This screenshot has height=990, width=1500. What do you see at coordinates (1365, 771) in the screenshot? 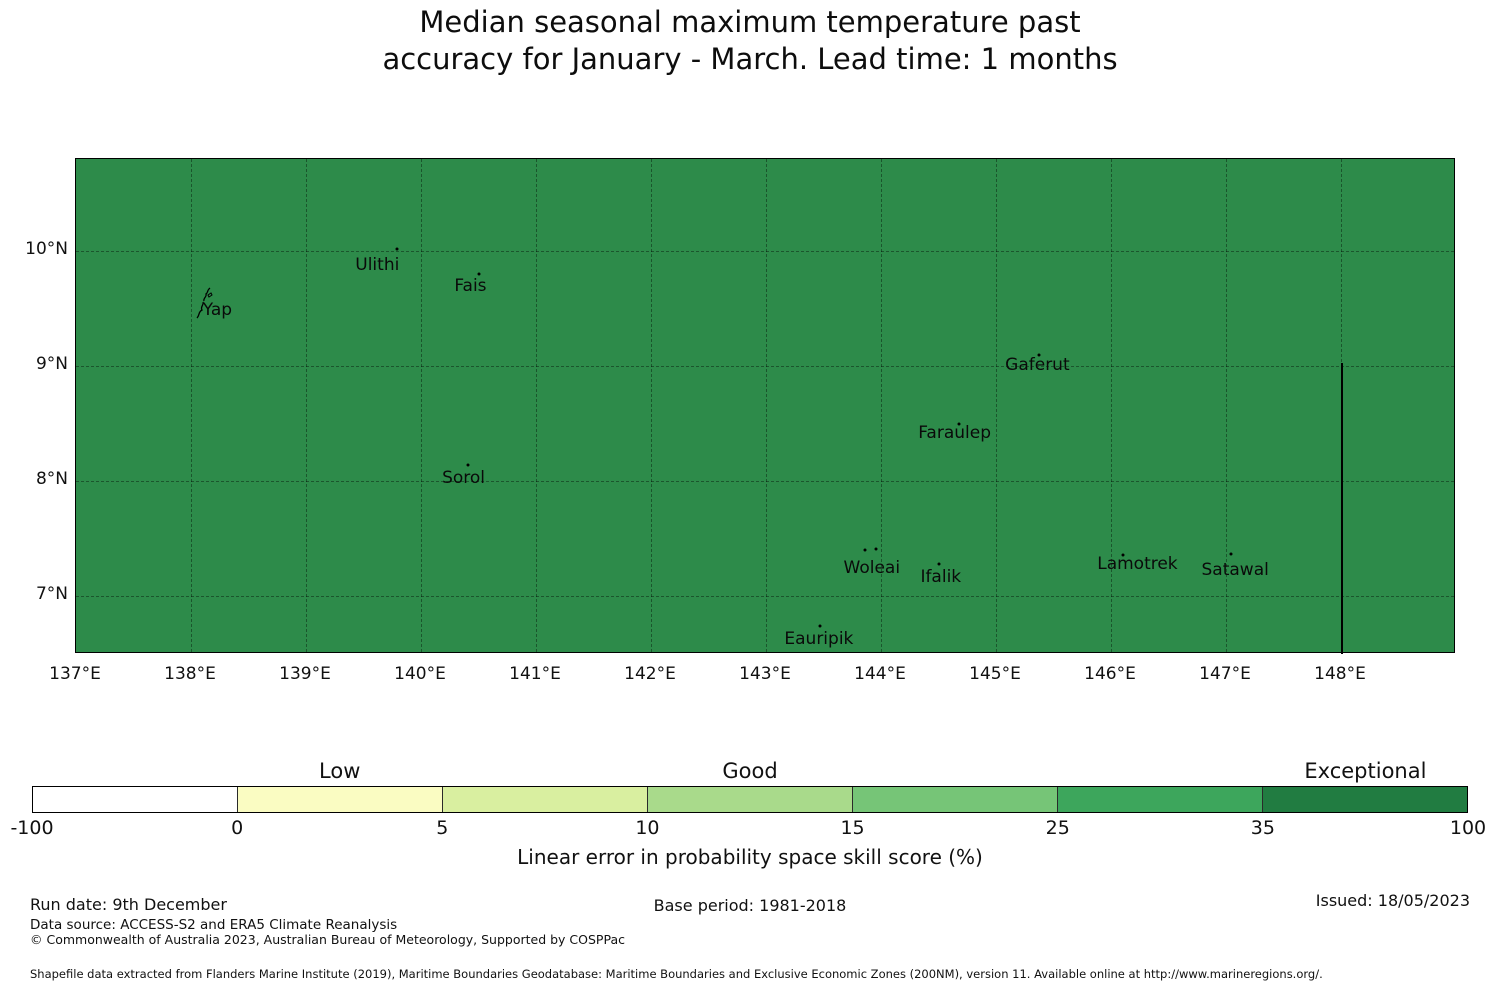
I see `colorbar-category-exceptional: Exceptional` at bounding box center [1365, 771].